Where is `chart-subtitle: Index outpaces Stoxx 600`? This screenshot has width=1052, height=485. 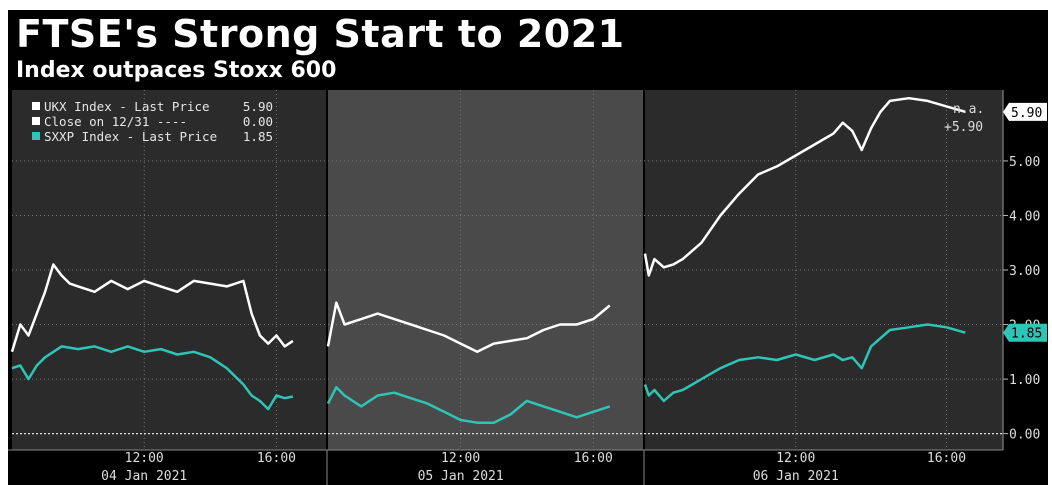
chart-subtitle: Index outpaces Stoxx 600 is located at coordinates (176, 70).